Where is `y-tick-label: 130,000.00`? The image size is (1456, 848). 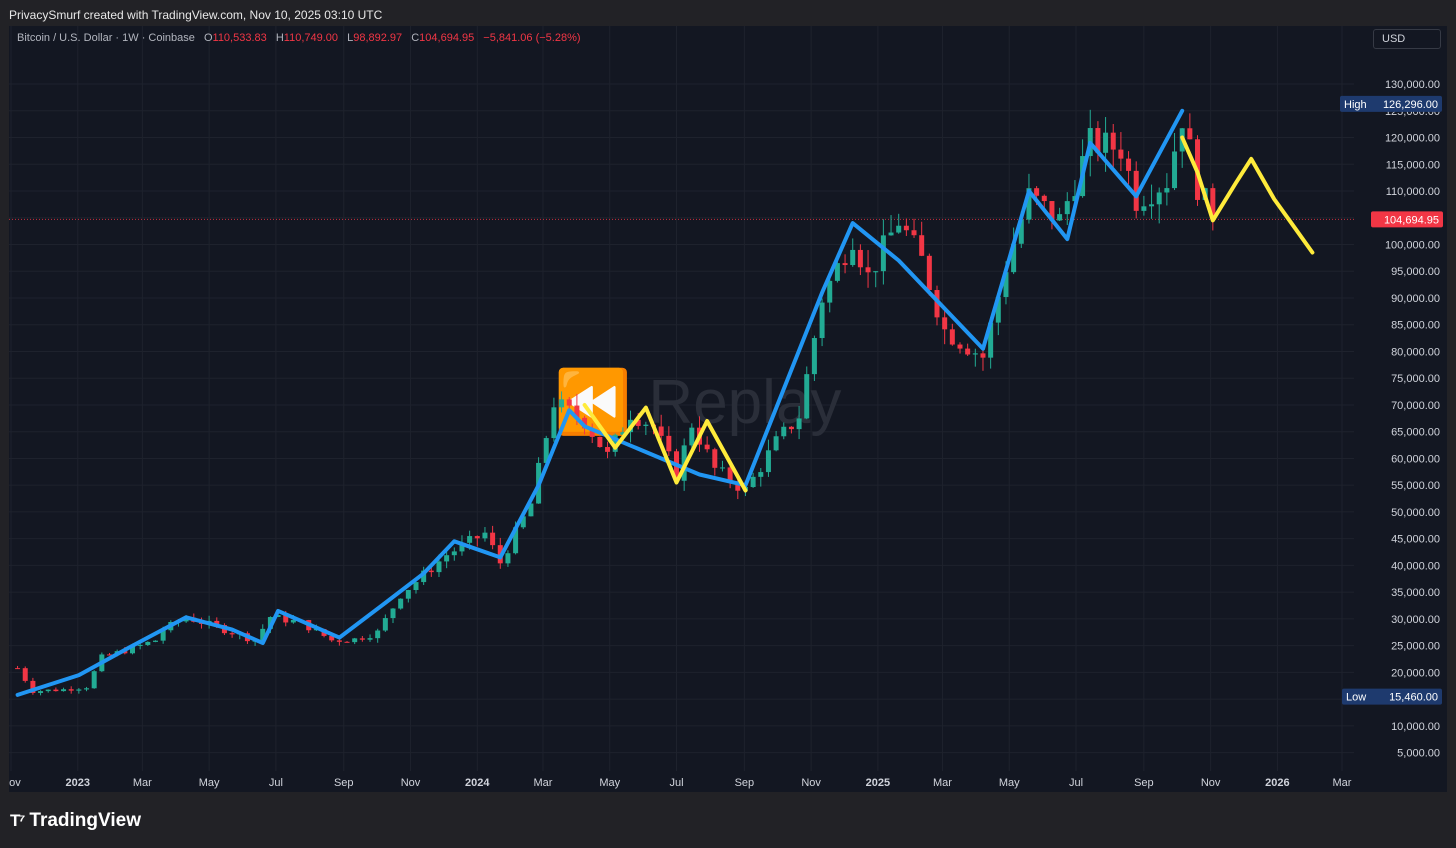 y-tick-label: 130,000.00 is located at coordinates (1412, 85).